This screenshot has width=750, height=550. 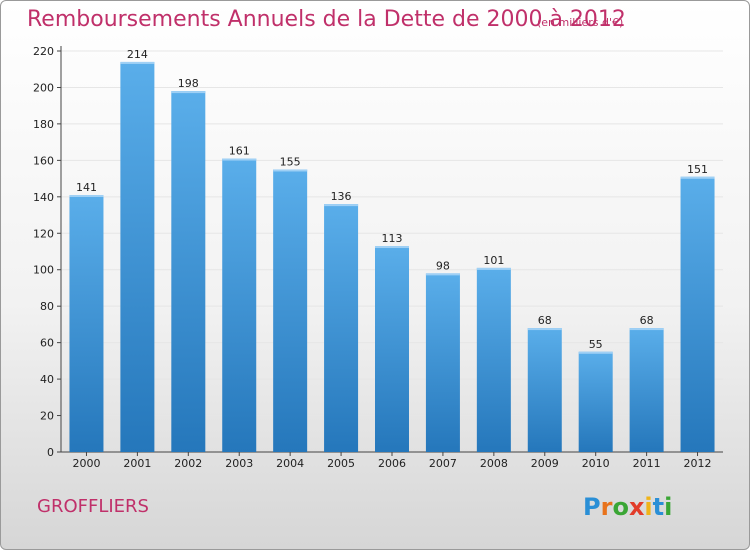 What do you see at coordinates (341, 463) in the screenshot?
I see `x-tick-label: 2005` at bounding box center [341, 463].